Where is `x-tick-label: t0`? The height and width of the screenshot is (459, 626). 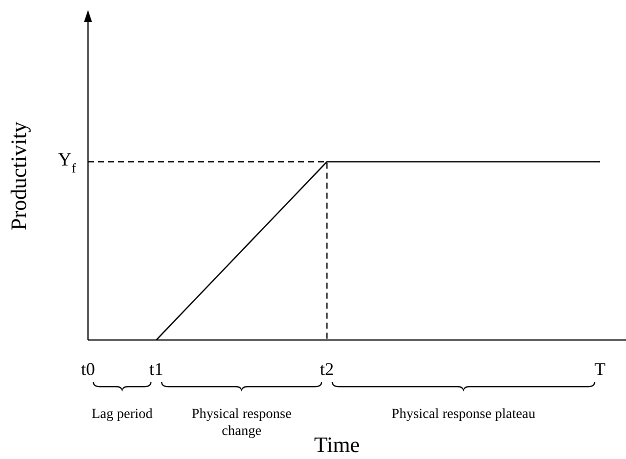 x-tick-label: t0 is located at coordinates (88, 369).